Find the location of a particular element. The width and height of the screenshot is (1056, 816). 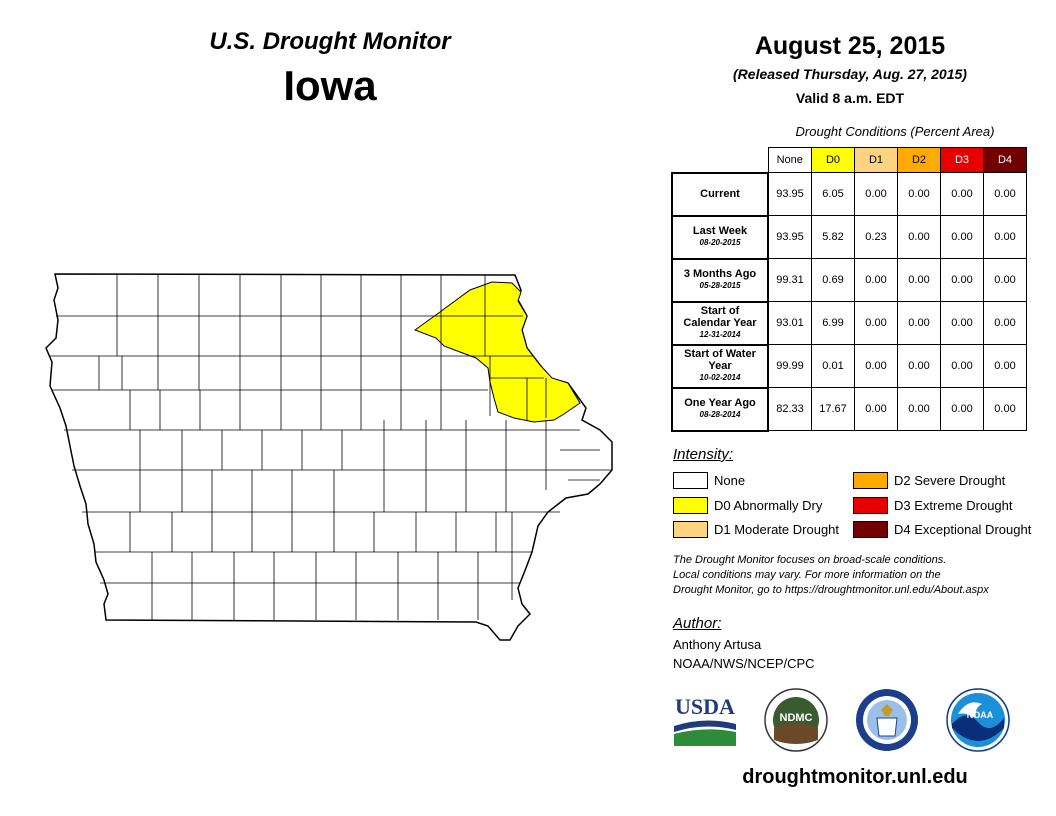

row-label: 3 Months Ago 05-28-2015 is located at coordinates (720, 280).